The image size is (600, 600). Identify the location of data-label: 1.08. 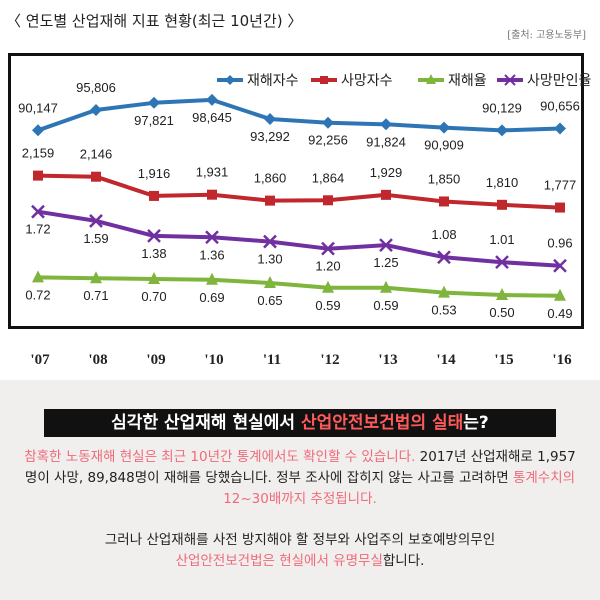
(443, 234).